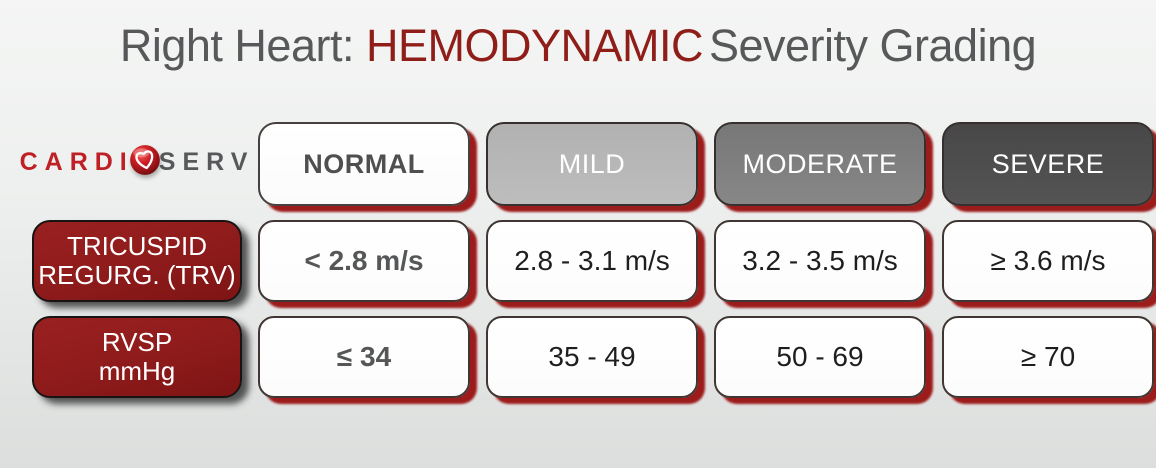  What do you see at coordinates (137, 371) in the screenshot?
I see `row-label-line2: mmHg` at bounding box center [137, 371].